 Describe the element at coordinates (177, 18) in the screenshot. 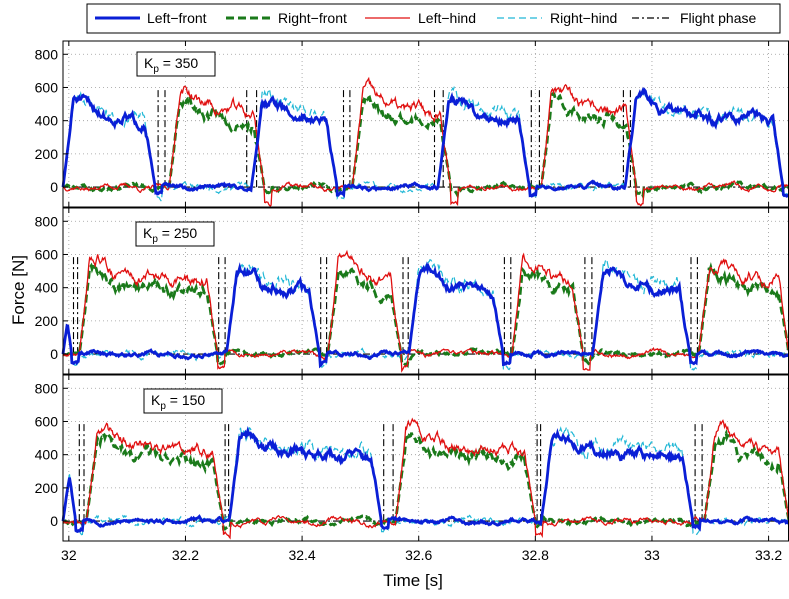

I see `legend-label-left-front: Left−front` at that location.